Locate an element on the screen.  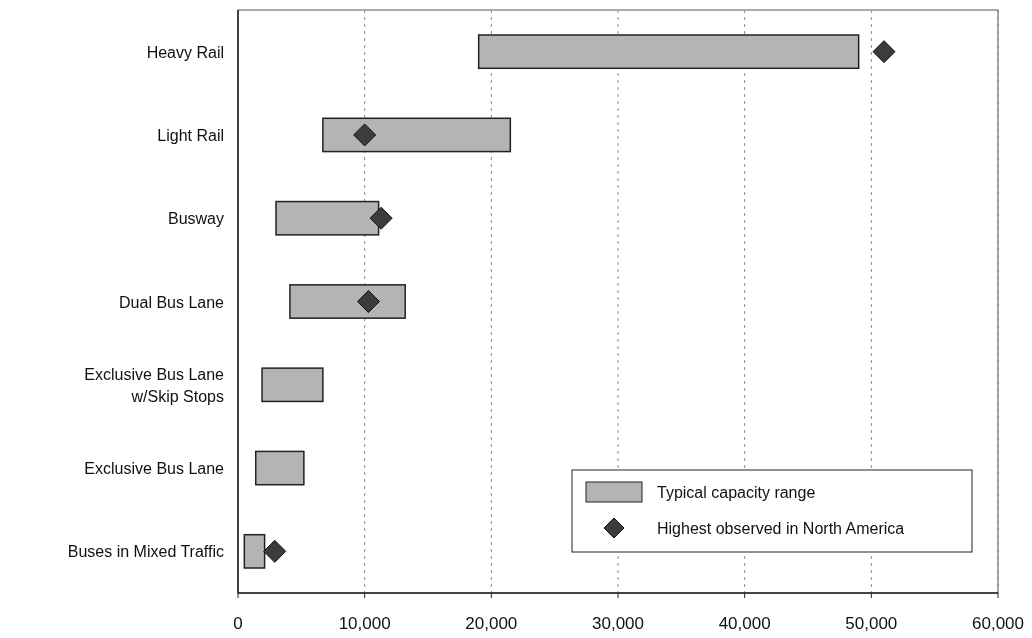
y-tick-label: Dual Bus Lane is located at coordinates (172, 302).